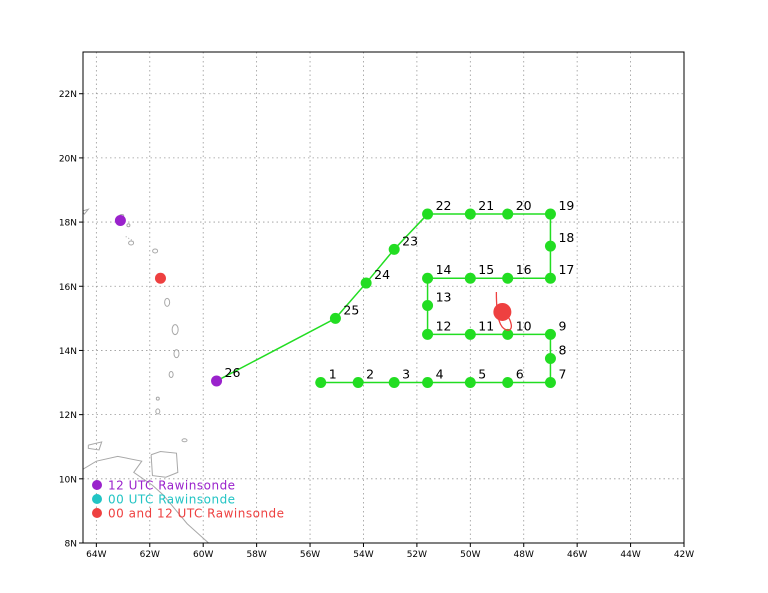 This screenshot has height=593, width=768. I want to click on trinidad-outline, so click(164, 464).